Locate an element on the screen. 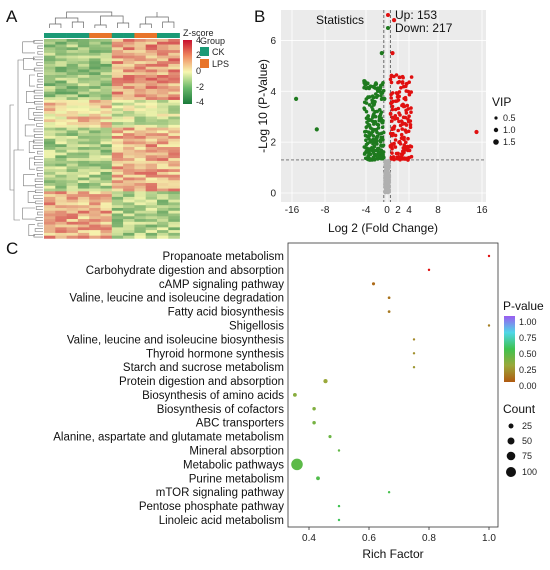 This screenshot has width=550, height=570. enrichment-point is located at coordinates (389, 492).